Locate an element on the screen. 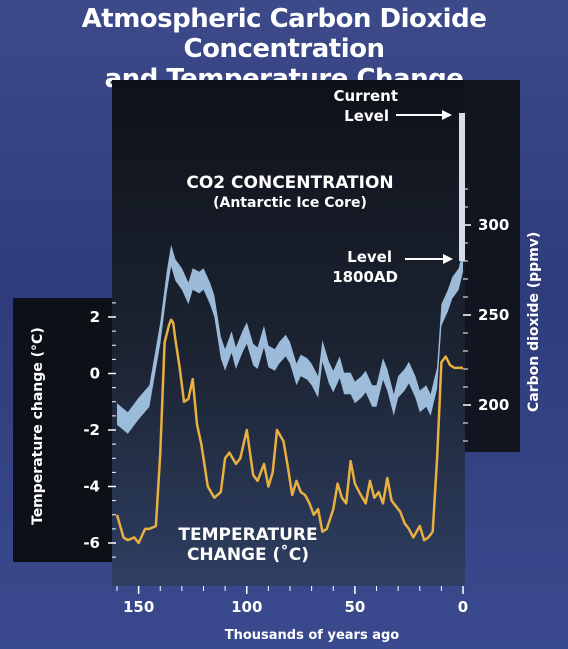  current-level-label-line-2: Level is located at coordinates (366, 116).